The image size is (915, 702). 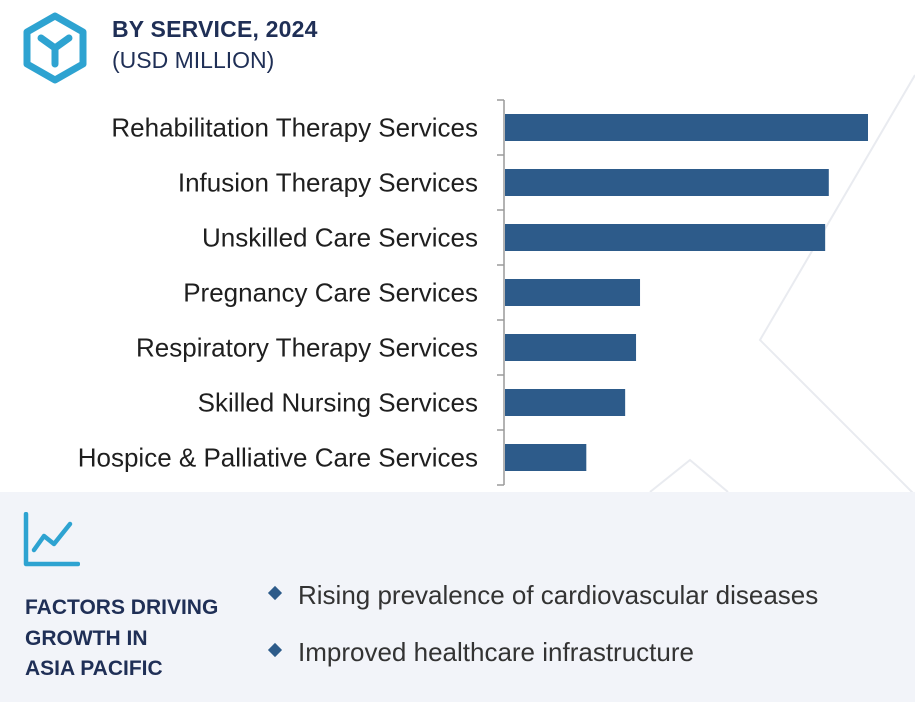 What do you see at coordinates (193, 60) in the screenshot?
I see `chart-subtitle: (USD MILLION)` at bounding box center [193, 60].